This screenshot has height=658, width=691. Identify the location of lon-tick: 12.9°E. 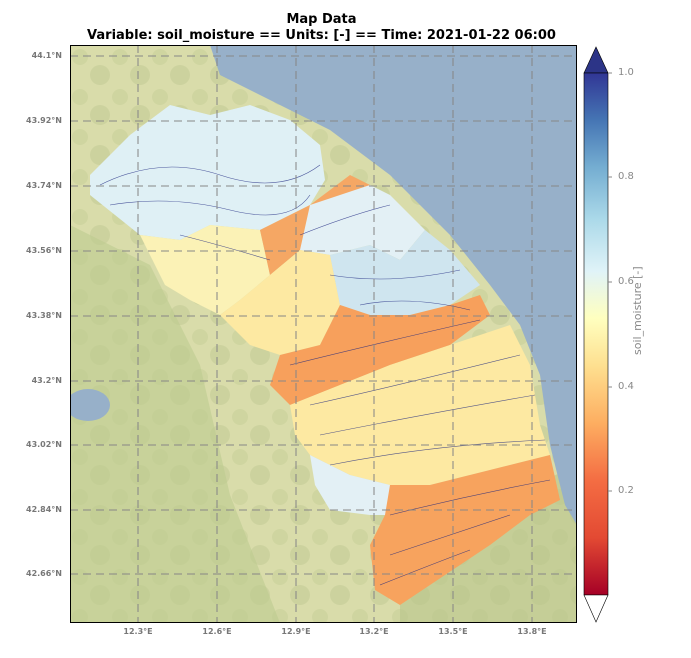
(296, 631).